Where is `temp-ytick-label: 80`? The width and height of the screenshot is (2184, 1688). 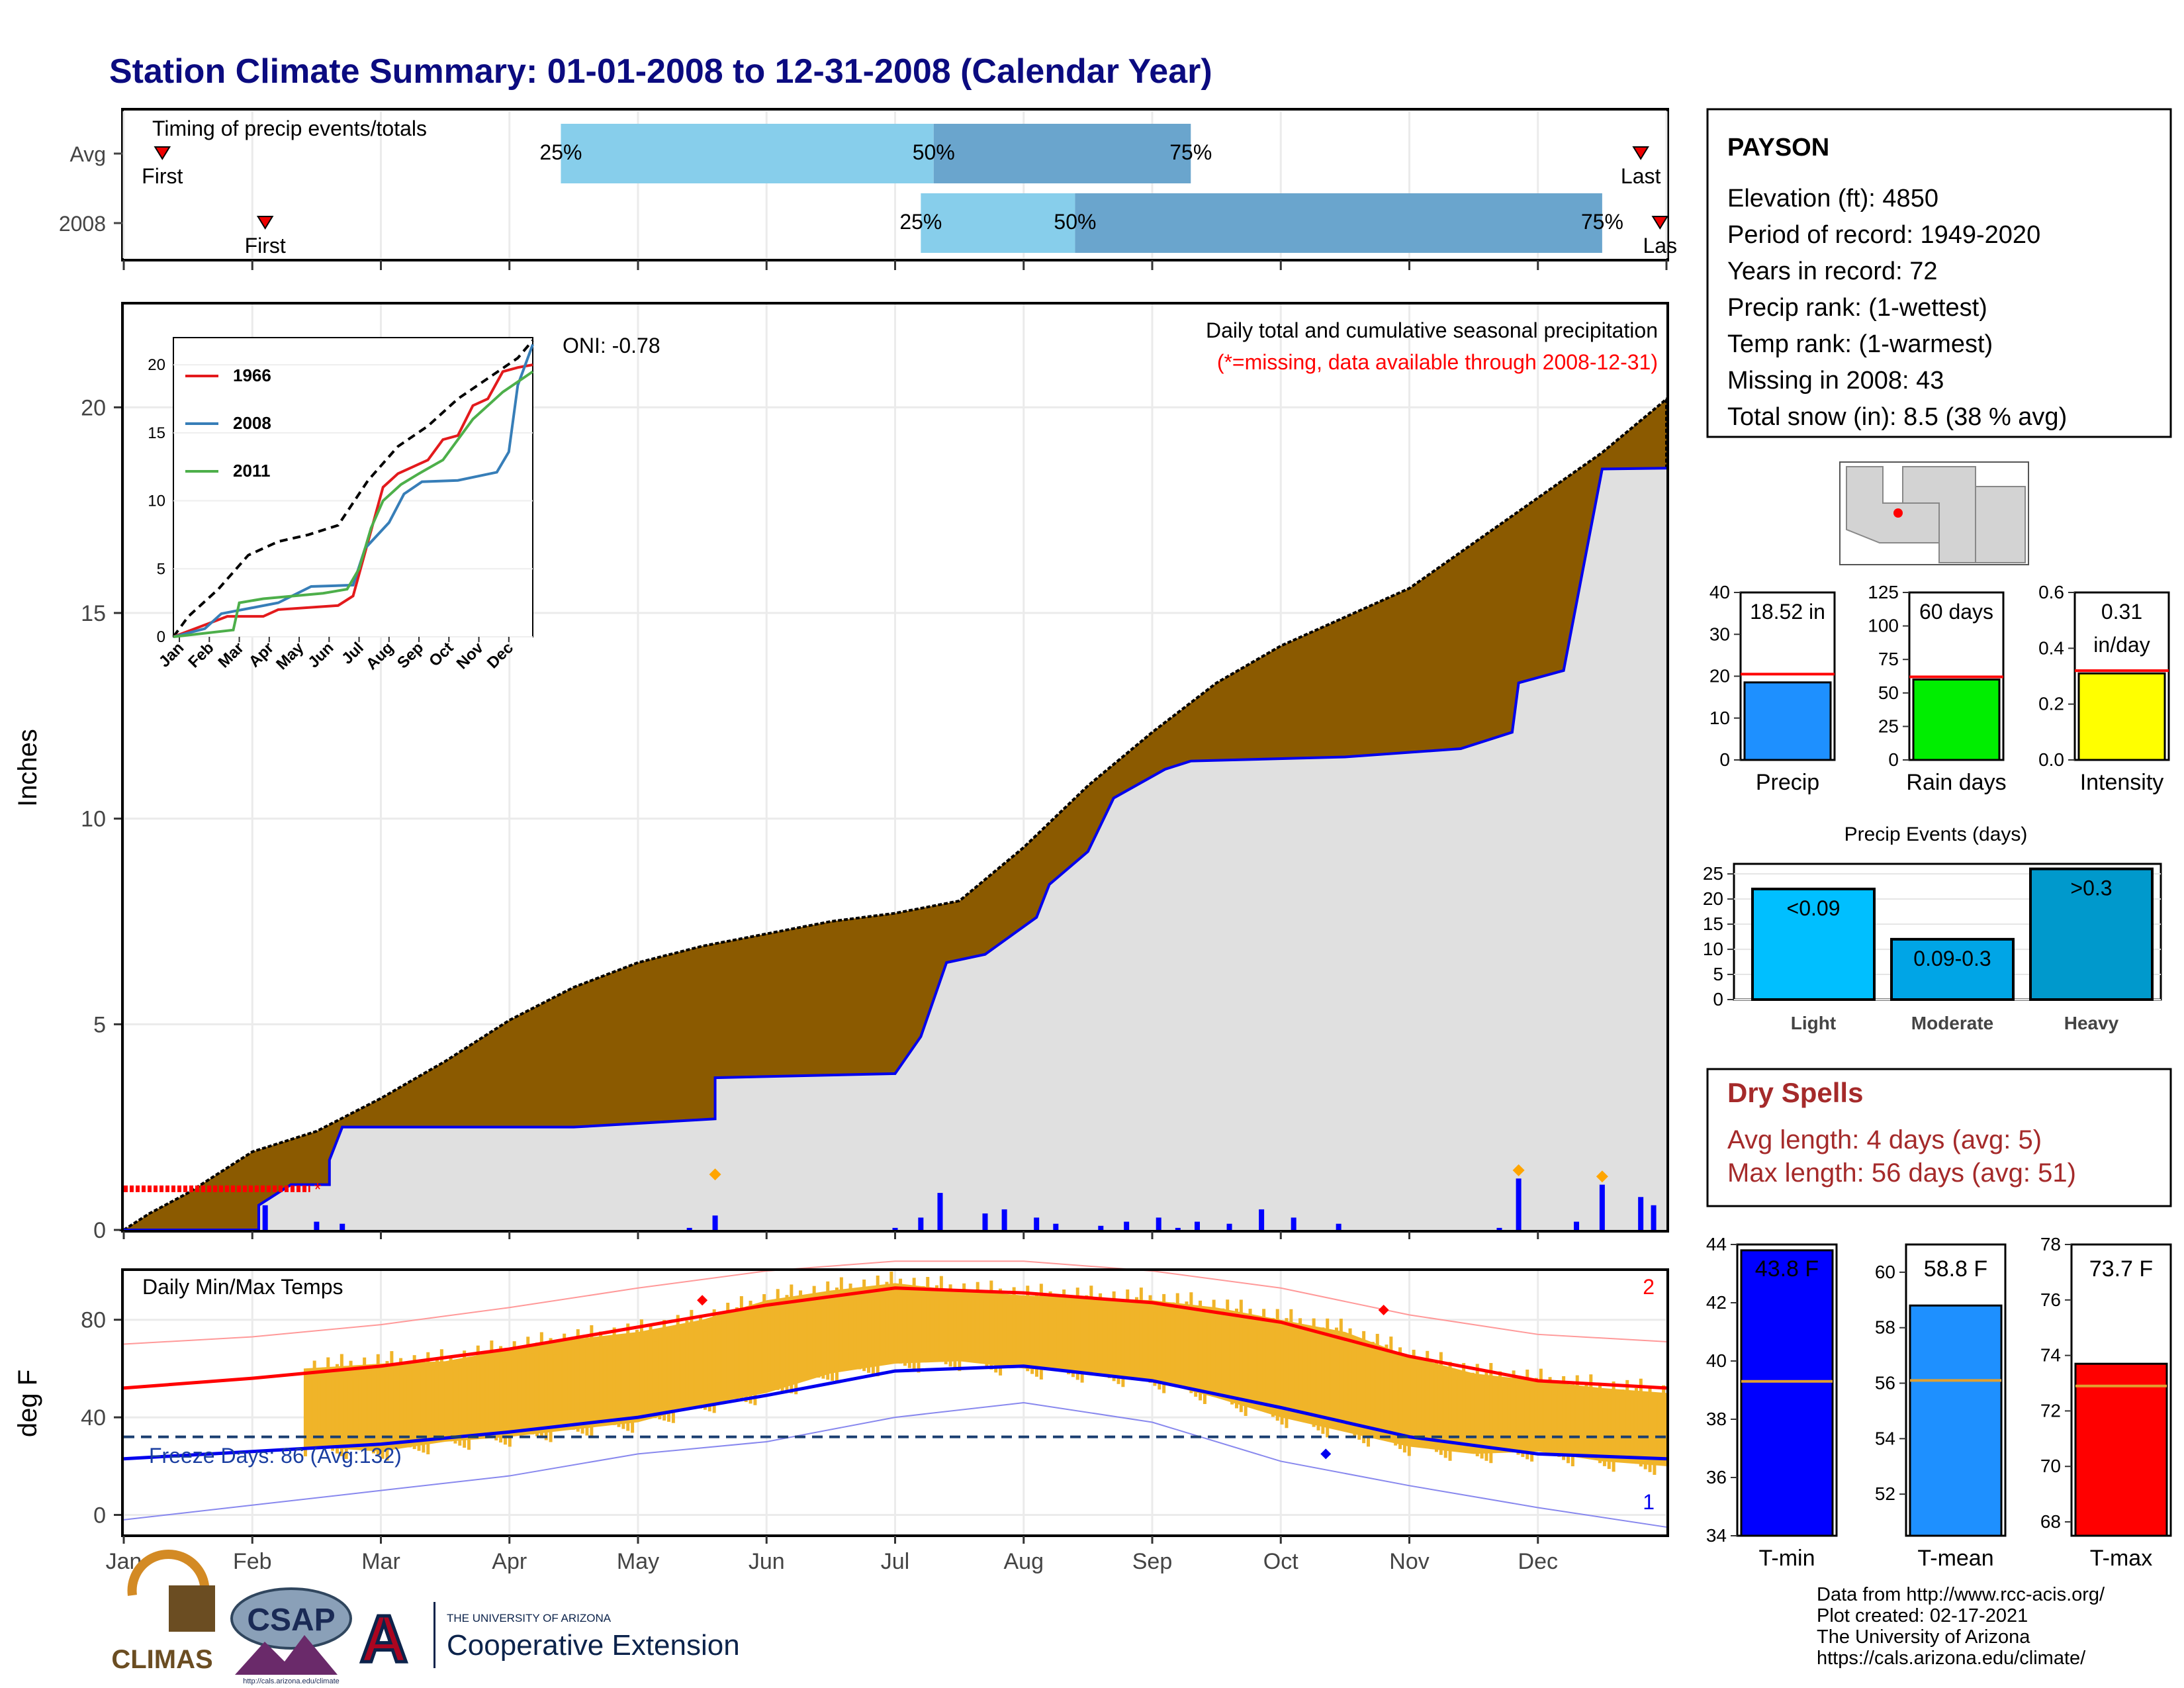 temp-ytick-label: 80 is located at coordinates (93, 1320).